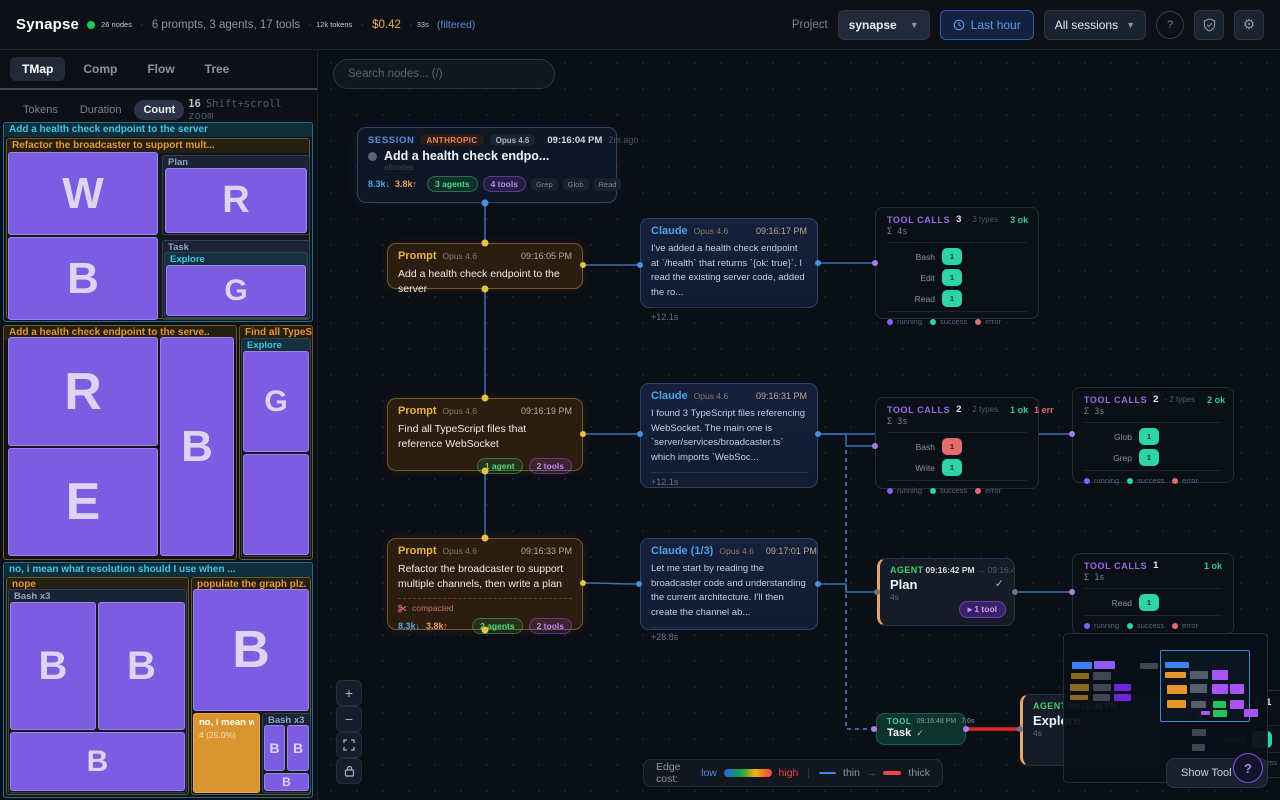  I want to click on ok-count: 2 ok, so click(1216, 399).